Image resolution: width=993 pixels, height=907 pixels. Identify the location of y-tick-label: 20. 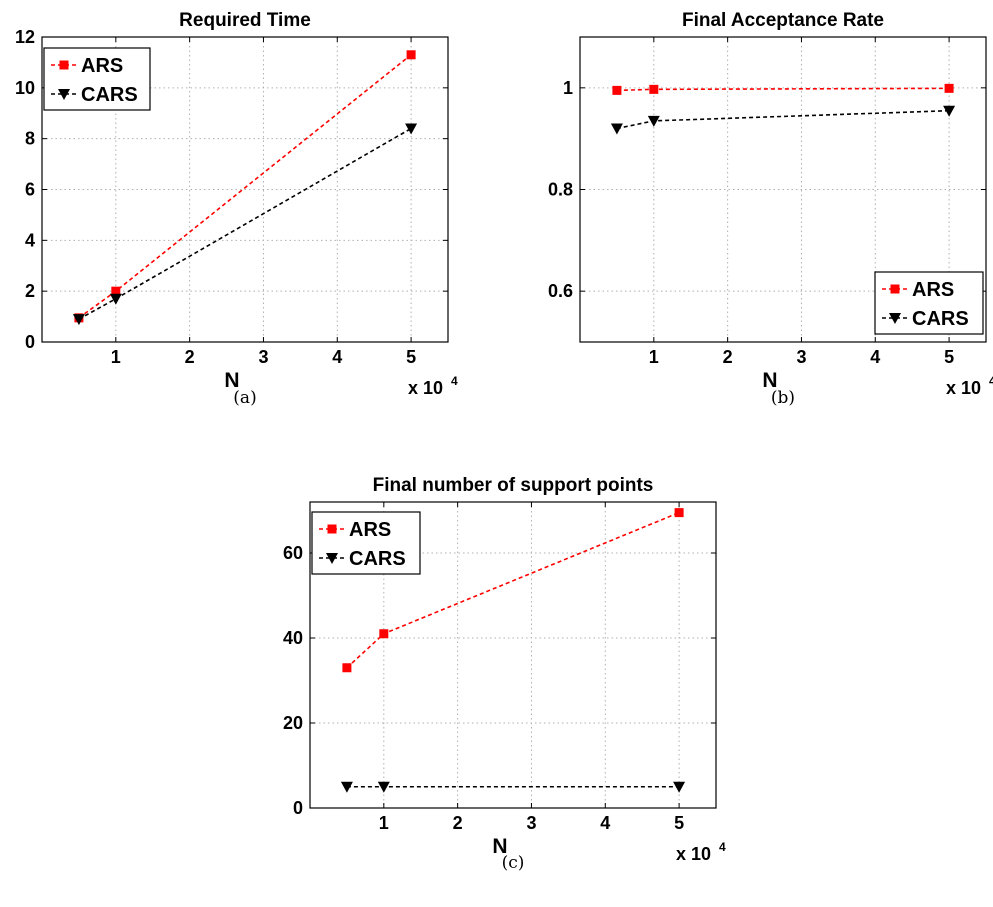
(293, 723).